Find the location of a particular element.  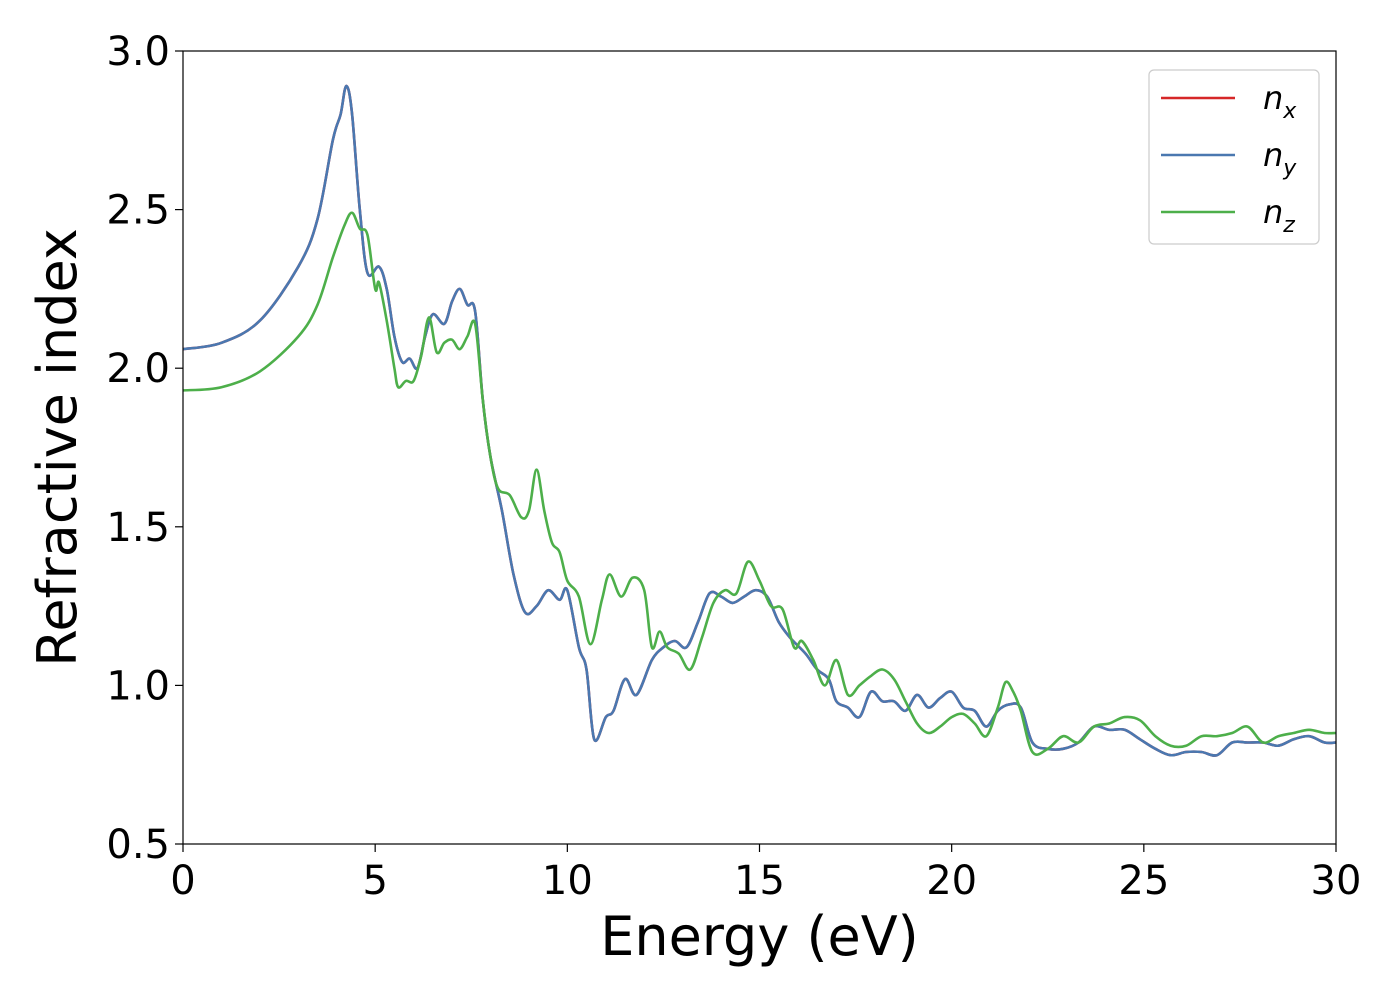

y-tick-label: 2.0 is located at coordinates (138, 369).